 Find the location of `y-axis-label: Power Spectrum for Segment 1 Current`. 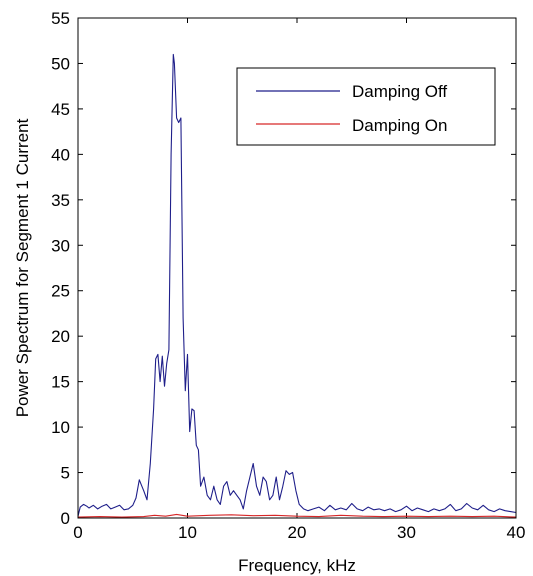

y-axis-label: Power Spectrum for Segment 1 Current is located at coordinates (22, 267).